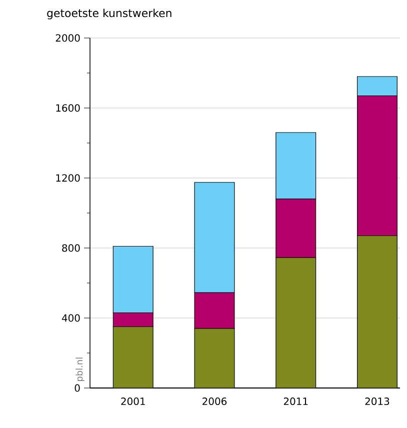 The height and width of the screenshot is (428, 407). What do you see at coordinates (296, 402) in the screenshot?
I see `x-tick-label: 2011` at bounding box center [296, 402].